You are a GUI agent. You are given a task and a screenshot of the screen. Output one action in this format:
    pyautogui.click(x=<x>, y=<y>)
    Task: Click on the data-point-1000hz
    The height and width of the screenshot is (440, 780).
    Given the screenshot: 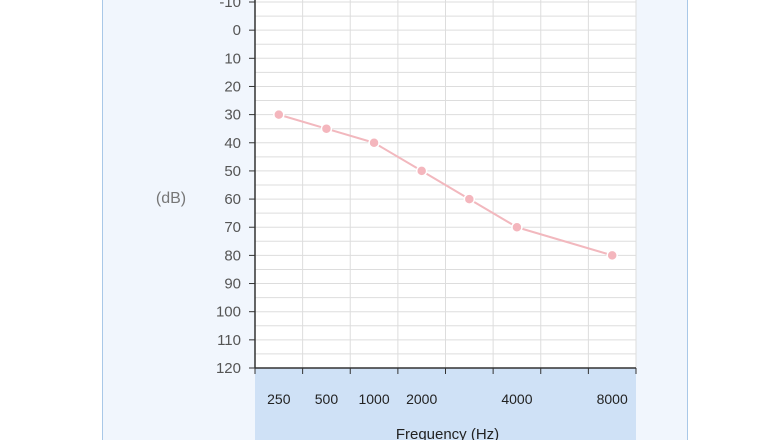 What is the action you would take?
    pyautogui.click(x=374, y=143)
    